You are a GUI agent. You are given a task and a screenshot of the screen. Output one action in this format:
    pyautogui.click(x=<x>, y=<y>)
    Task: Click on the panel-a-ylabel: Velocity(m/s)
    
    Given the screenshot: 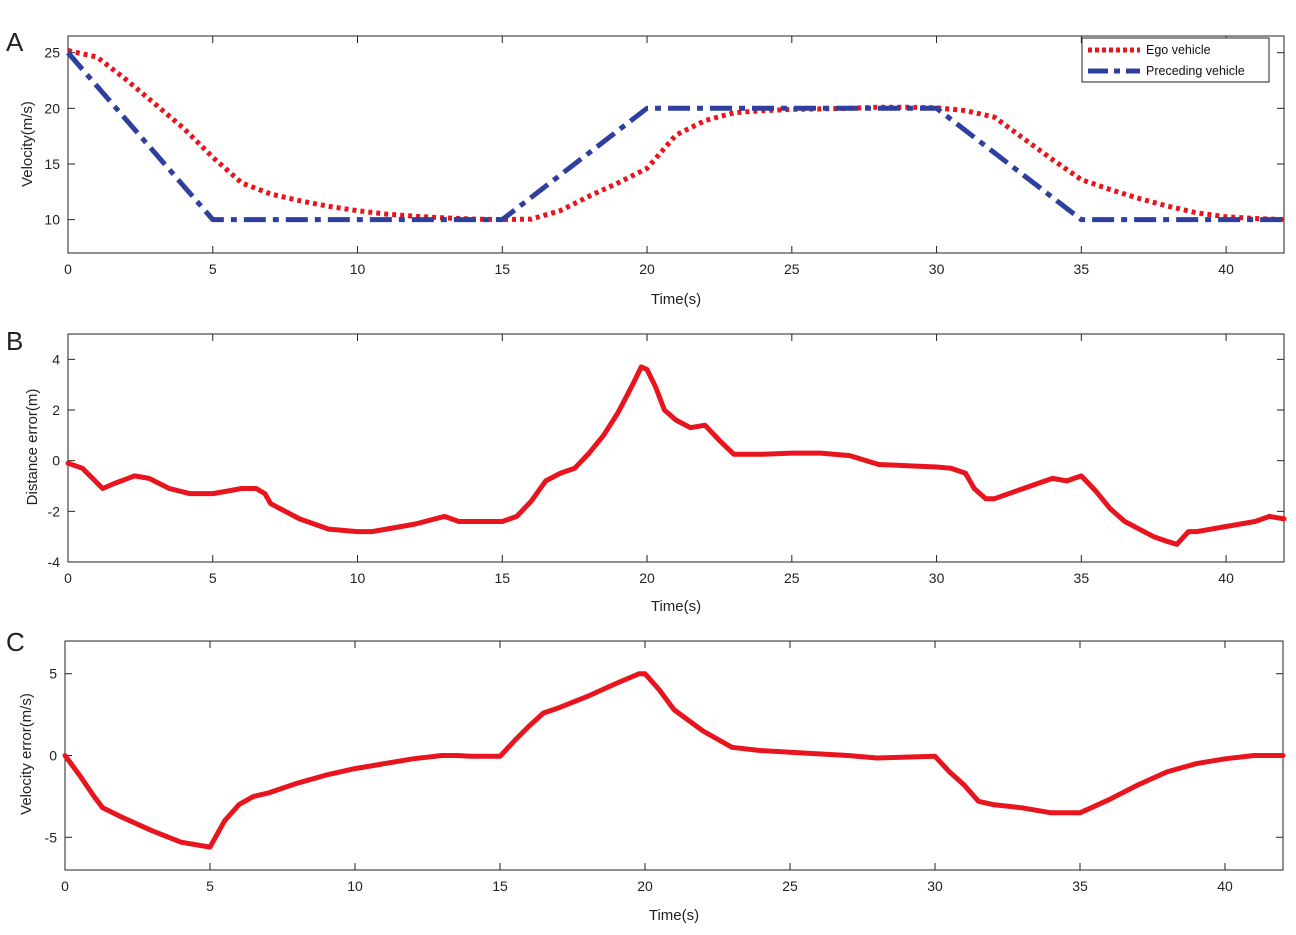 What is the action you would take?
    pyautogui.click(x=27, y=144)
    